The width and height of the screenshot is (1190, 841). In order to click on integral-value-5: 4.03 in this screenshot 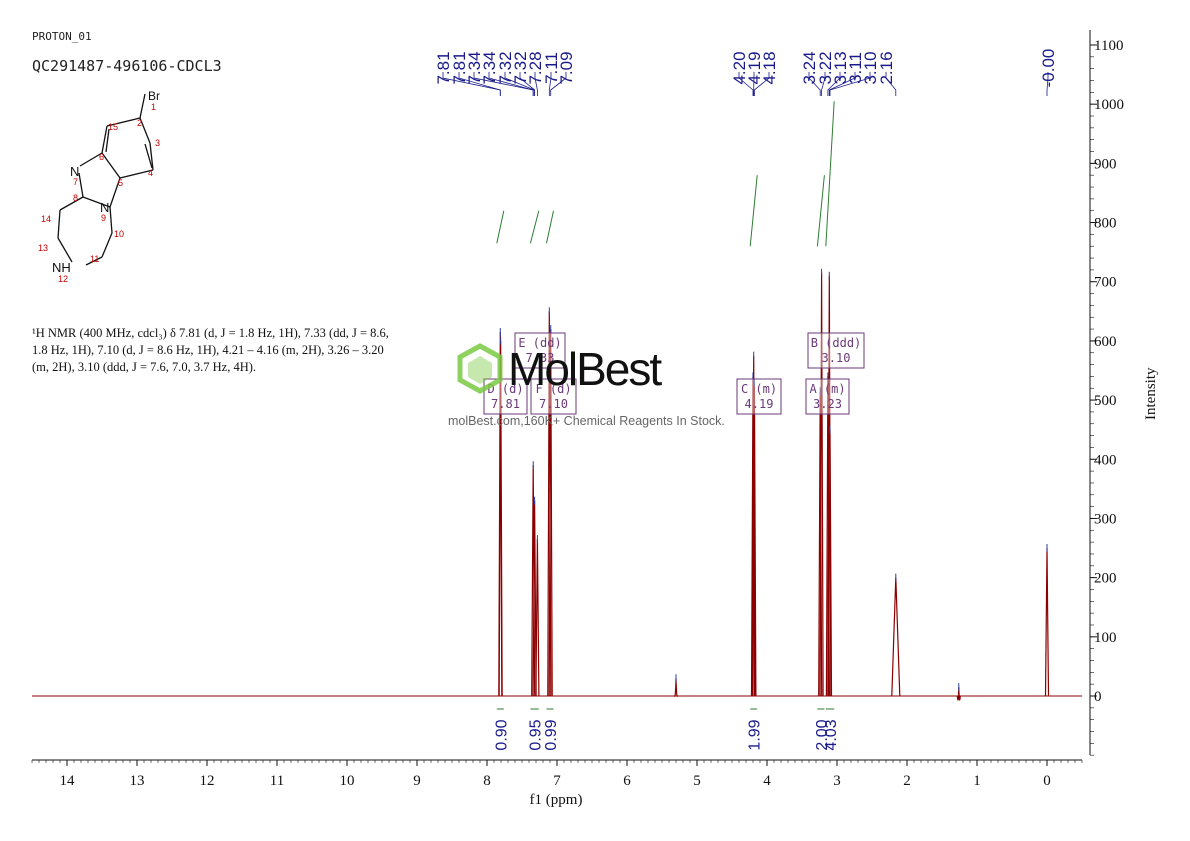, I will do `click(831, 734)`.